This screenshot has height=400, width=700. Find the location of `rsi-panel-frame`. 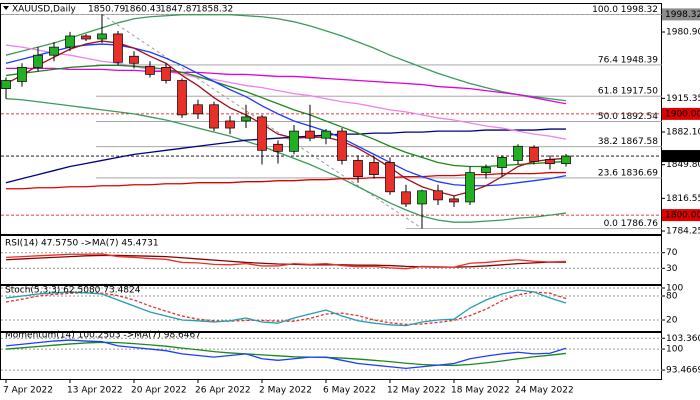

rsi-panel-frame is located at coordinates (331, 260).